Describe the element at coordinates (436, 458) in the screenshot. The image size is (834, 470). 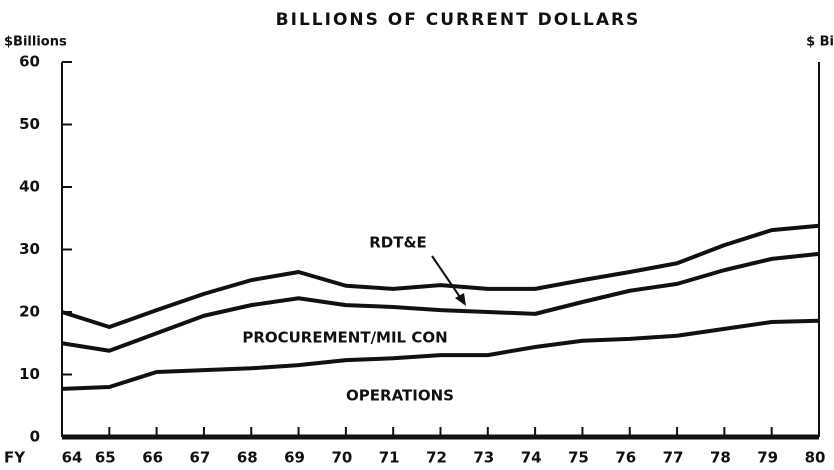
I see `x-tick-label: 72` at that location.